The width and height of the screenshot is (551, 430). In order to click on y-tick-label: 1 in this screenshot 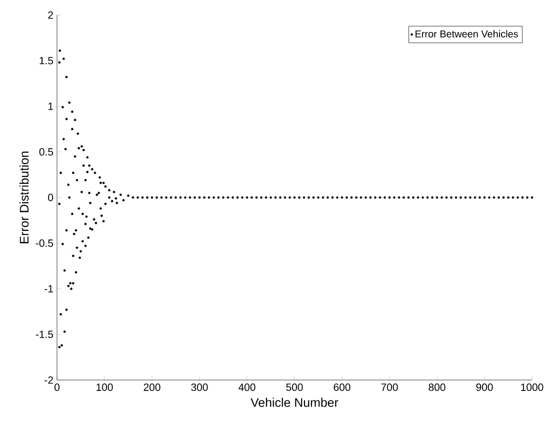, I will do `click(50, 106)`.